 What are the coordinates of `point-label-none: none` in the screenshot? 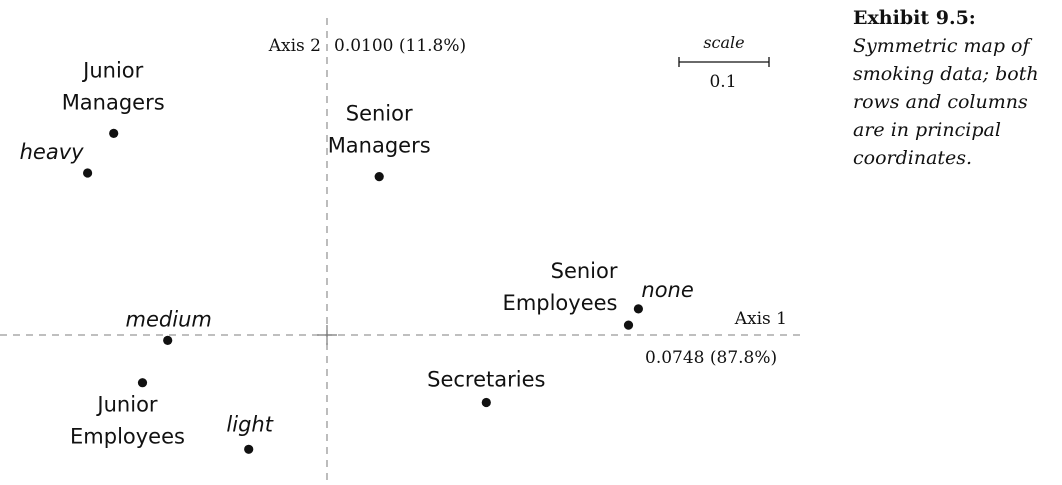 It's located at (667, 290).